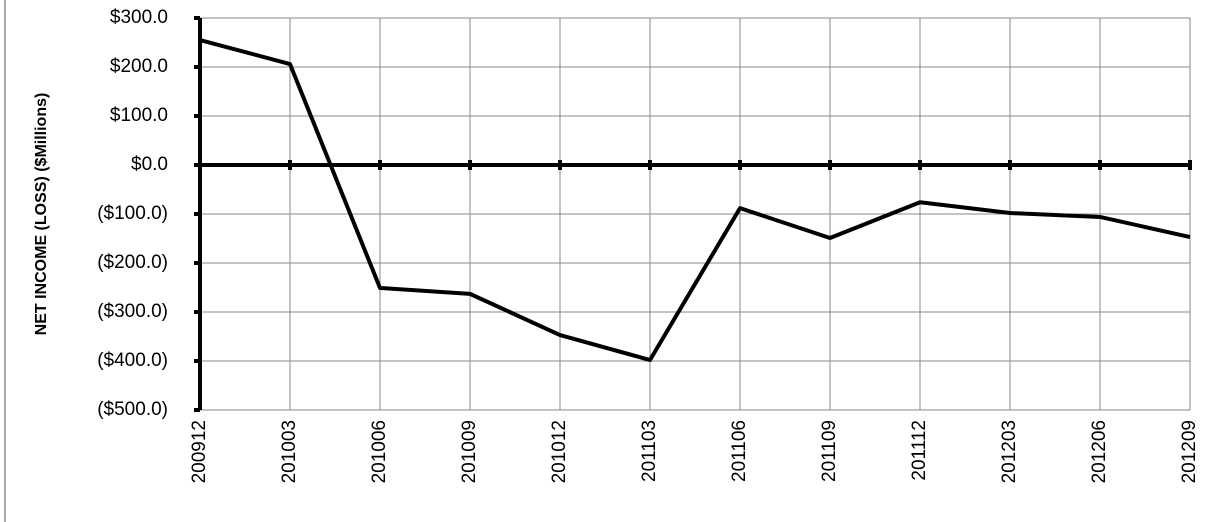  Describe the element at coordinates (1189, 451) in the screenshot. I see `x-tick-label: 201209` at that location.